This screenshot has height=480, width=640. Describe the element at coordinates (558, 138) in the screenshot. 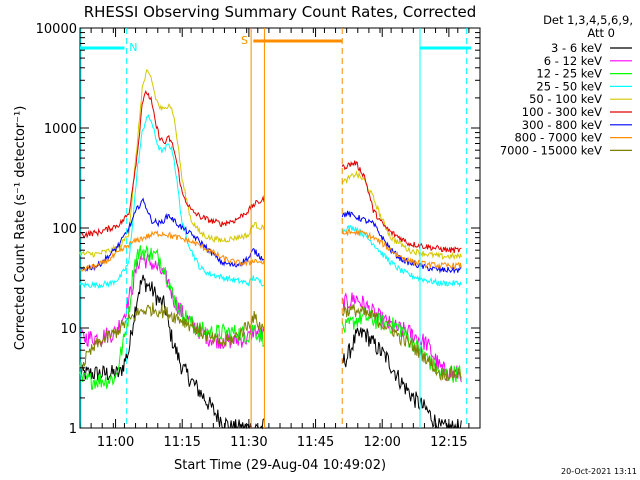

I see `legend-entry-label: 800 - 7000 keV` at that location.